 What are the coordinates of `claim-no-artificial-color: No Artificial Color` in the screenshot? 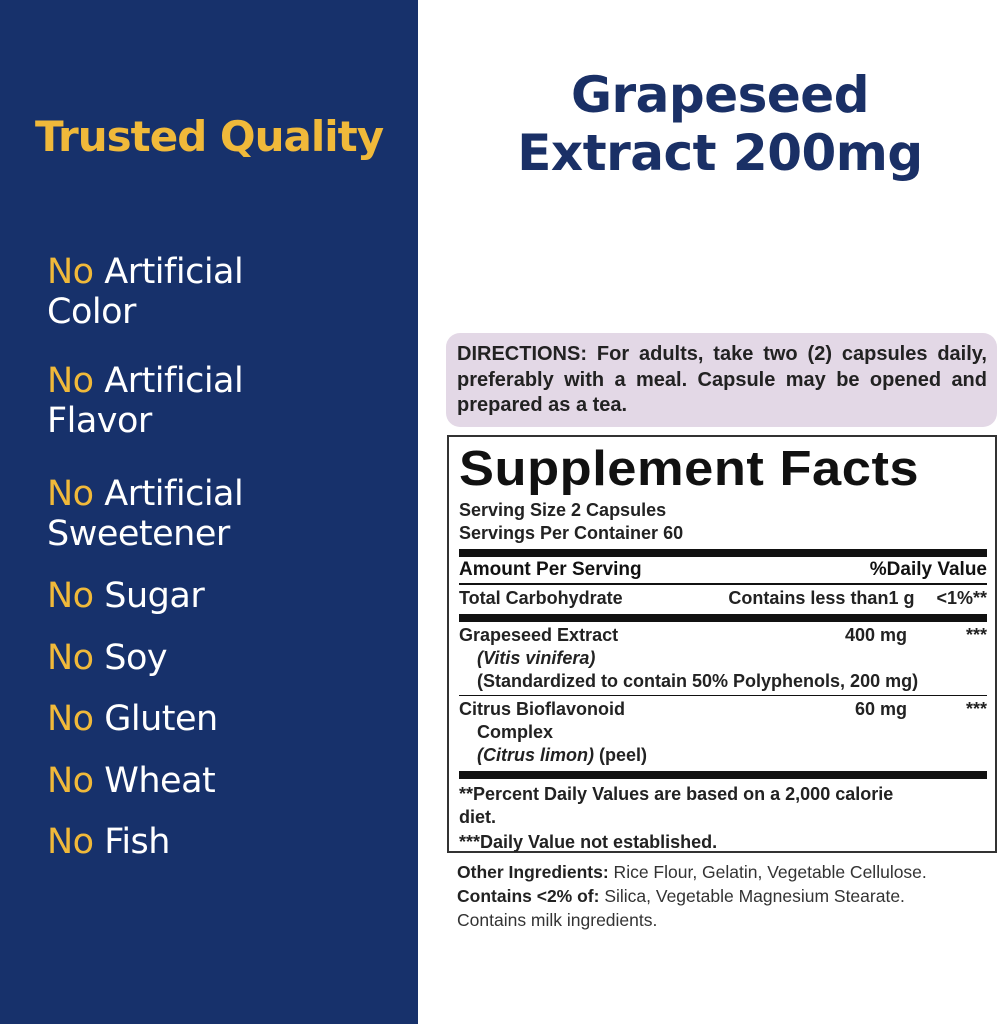 It's located at (145, 292).